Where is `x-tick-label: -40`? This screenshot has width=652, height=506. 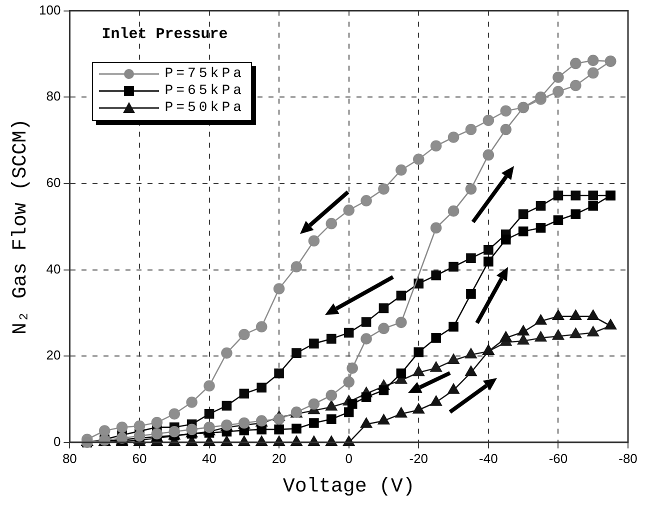
x-tick-label: -40 is located at coordinates (488, 458).